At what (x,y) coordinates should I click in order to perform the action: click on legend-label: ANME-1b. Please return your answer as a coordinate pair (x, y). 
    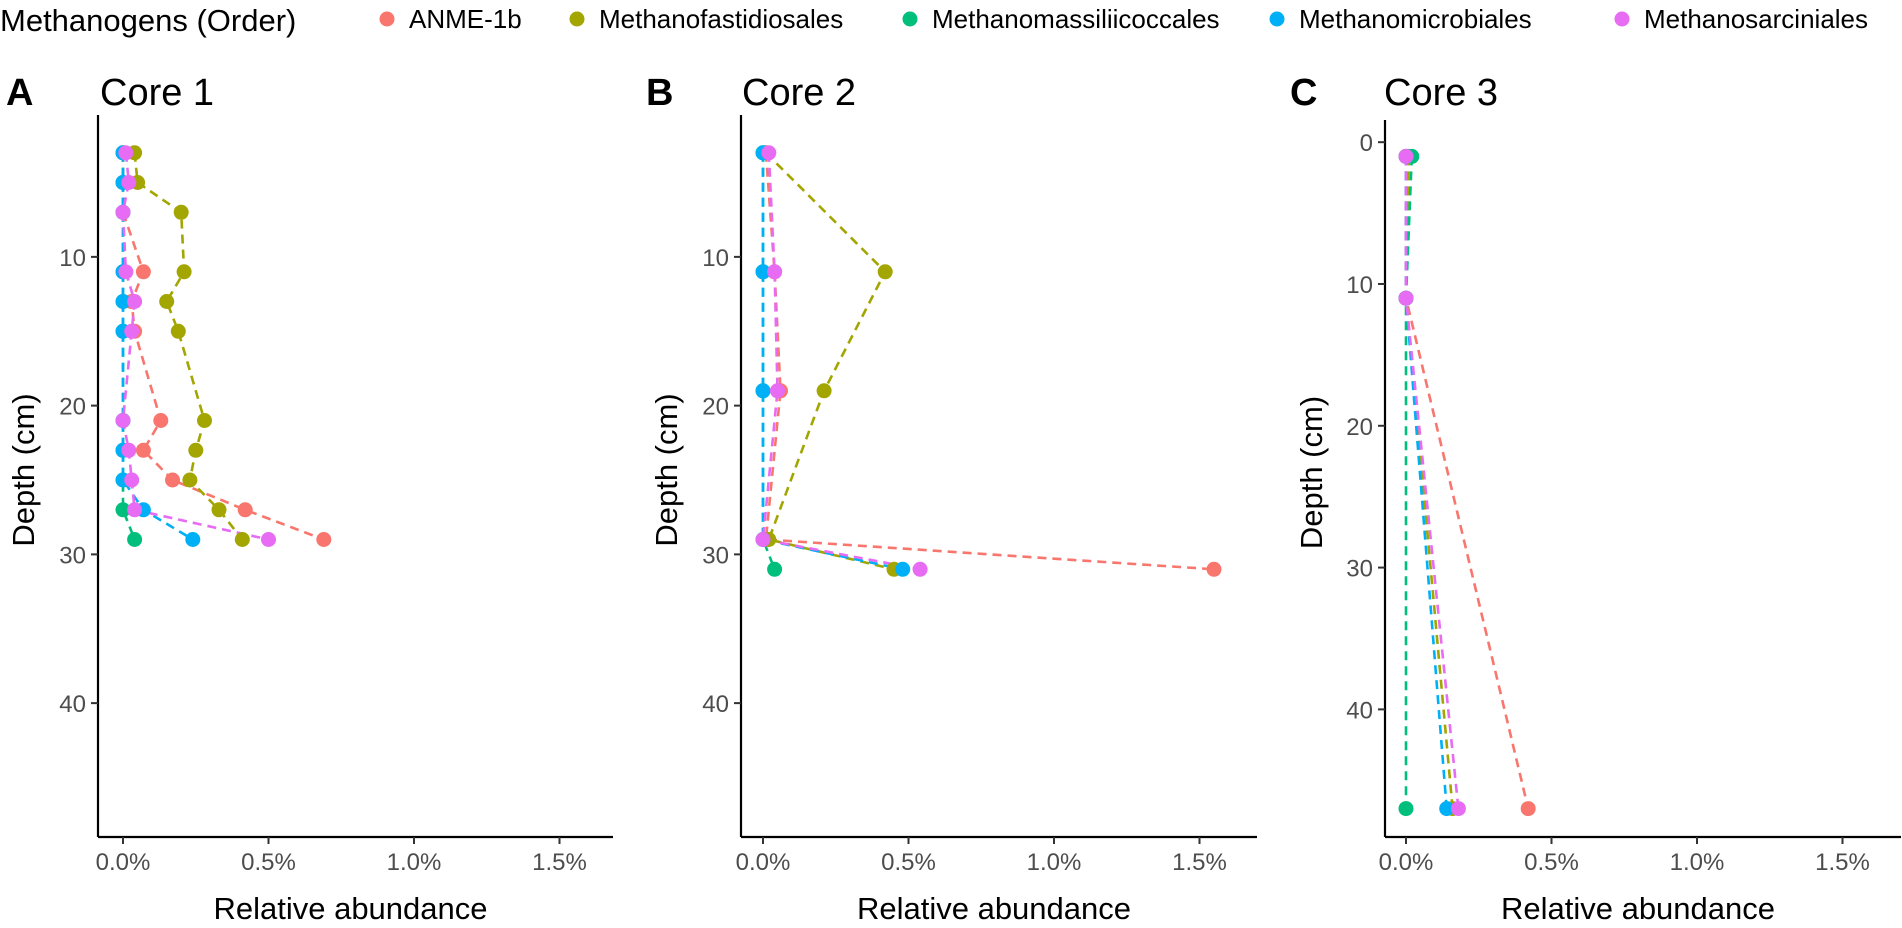
    Looking at the image, I should click on (465, 19).